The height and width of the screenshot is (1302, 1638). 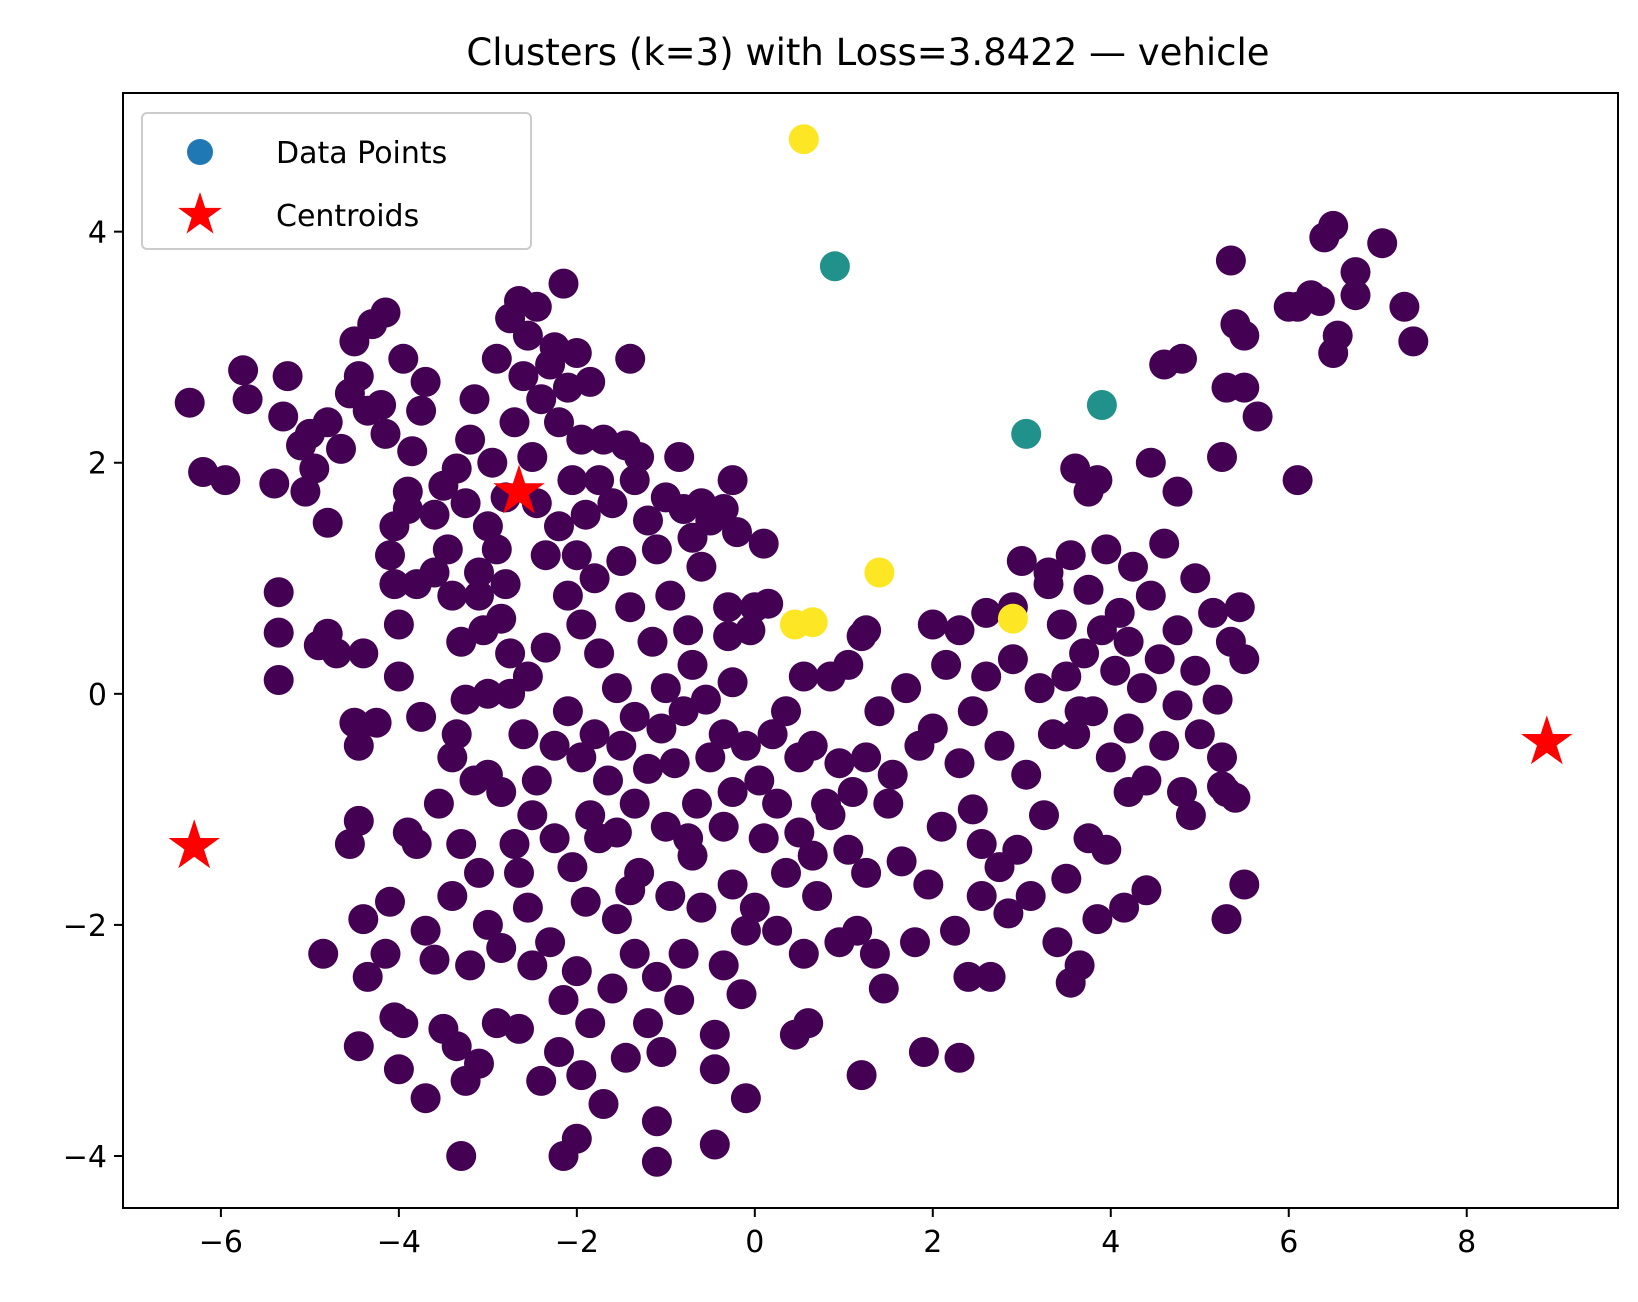 What do you see at coordinates (1466, 1242) in the screenshot?
I see `x-tick-label: 8` at bounding box center [1466, 1242].